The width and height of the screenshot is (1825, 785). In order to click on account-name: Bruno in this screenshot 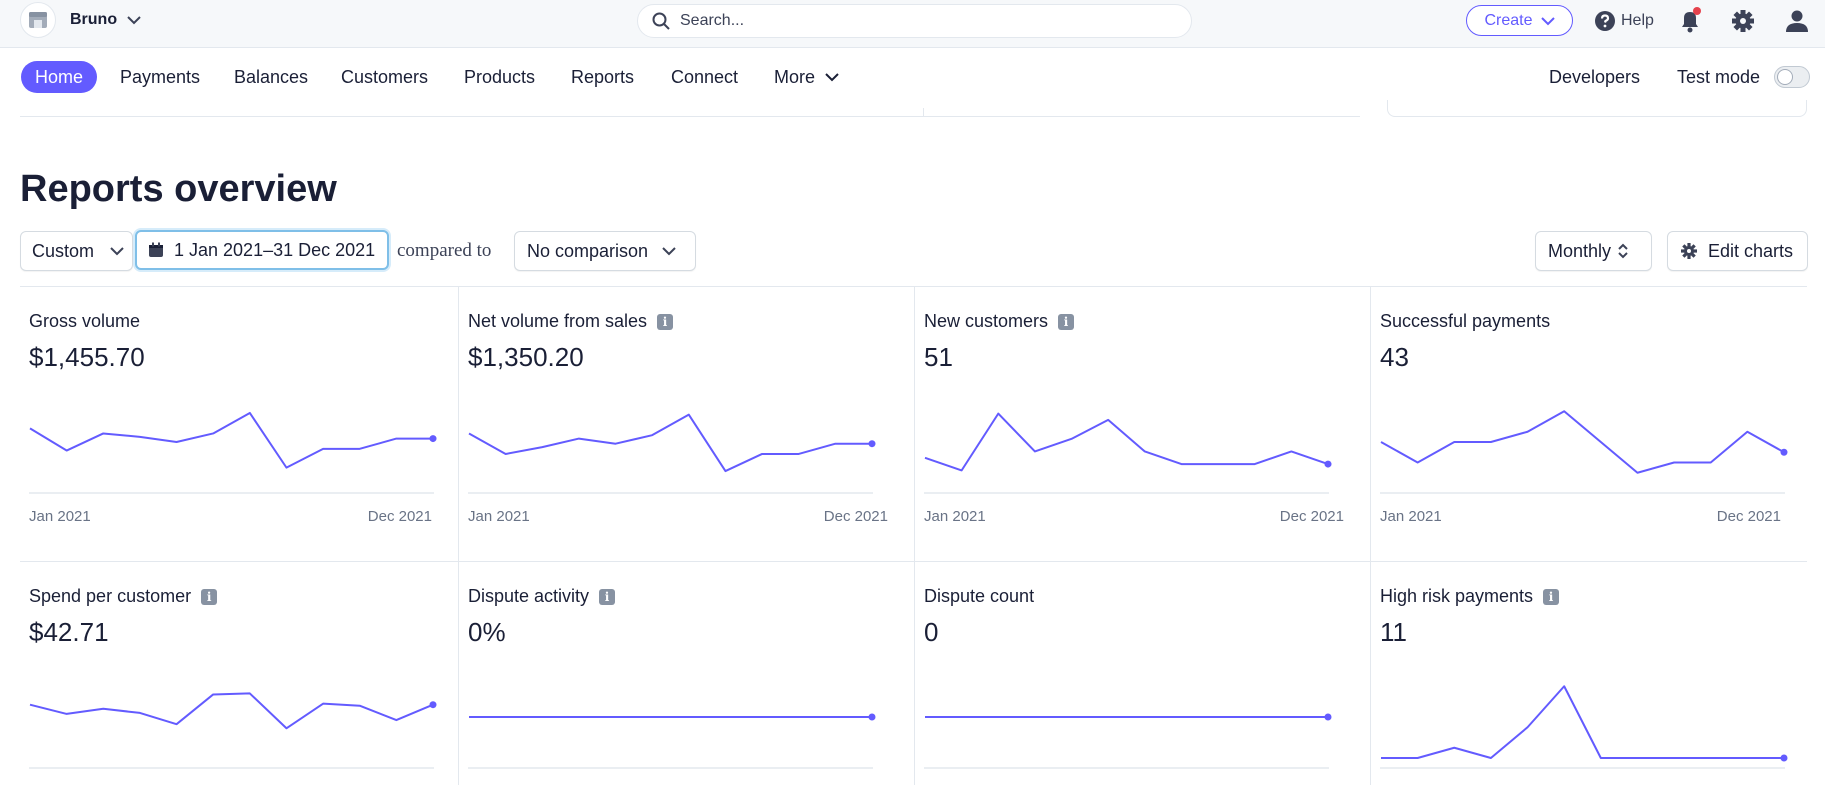, I will do `click(94, 19)`.